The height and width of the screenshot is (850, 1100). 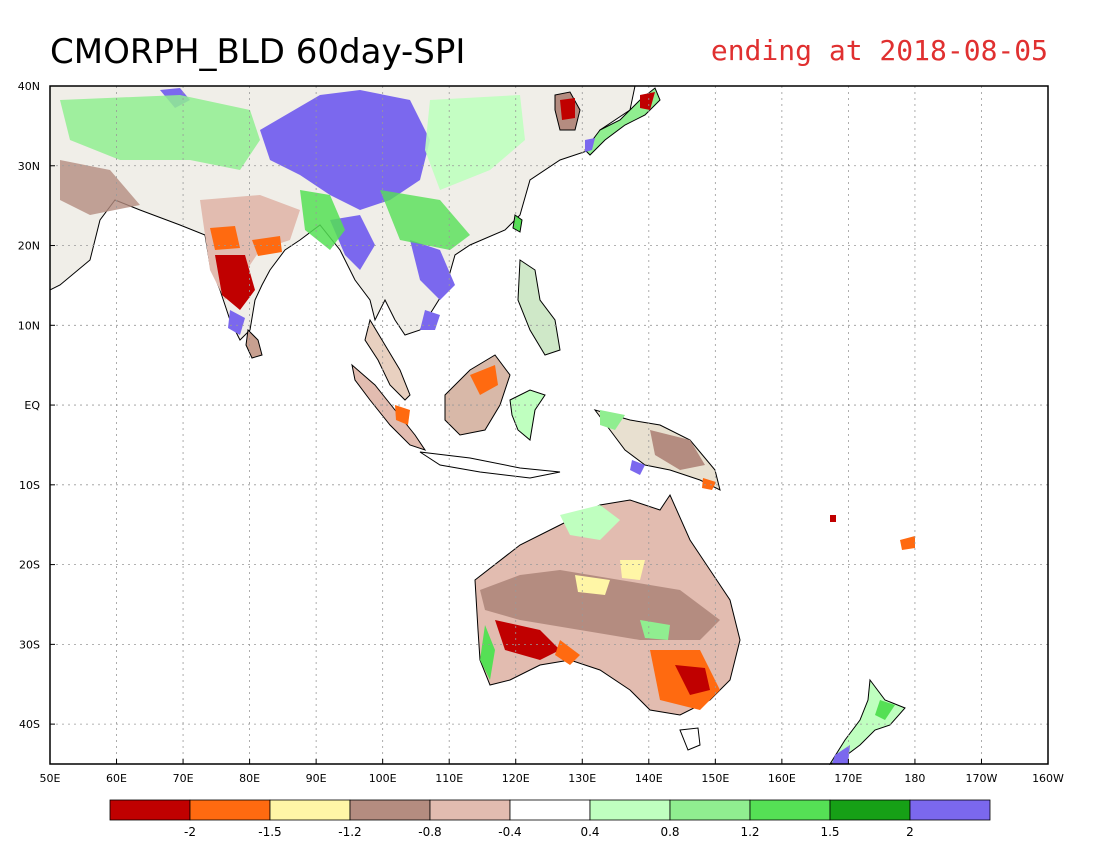 I want to click on lon-label: 130E, so click(x=582, y=778).